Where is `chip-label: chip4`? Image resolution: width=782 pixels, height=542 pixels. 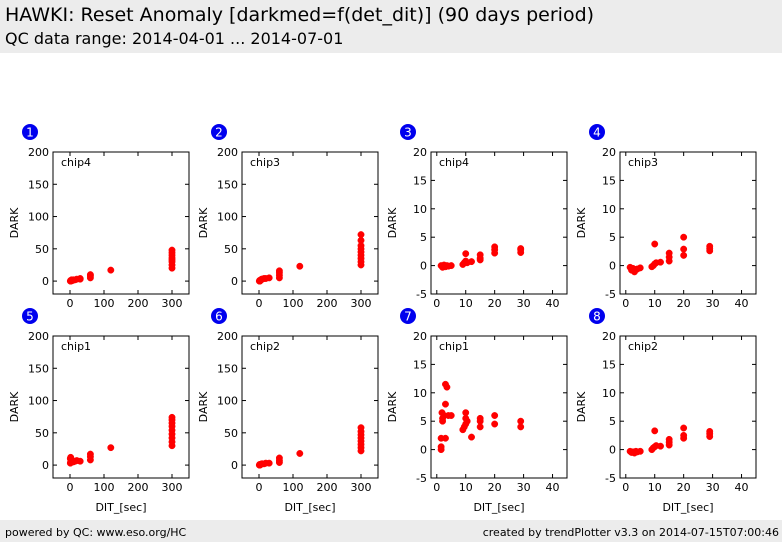
chip-label: chip4 is located at coordinates (76, 162).